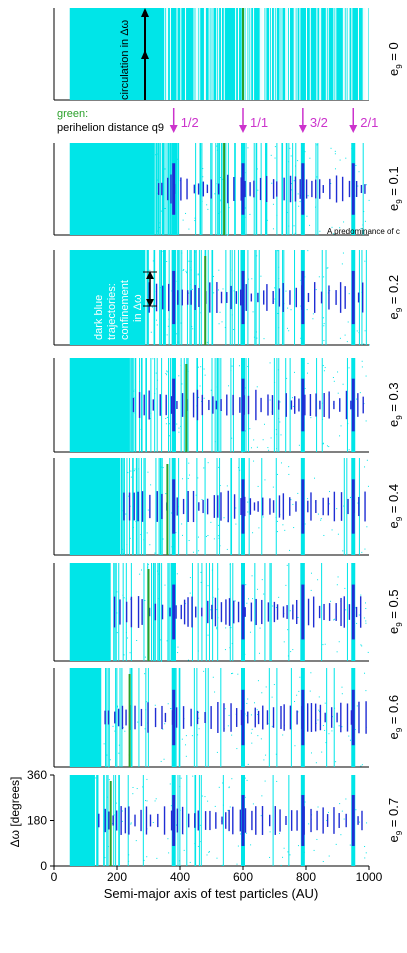 Image resolution: width=407 pixels, height=953 pixels. I want to click on circulation-block, so click(95, 506).